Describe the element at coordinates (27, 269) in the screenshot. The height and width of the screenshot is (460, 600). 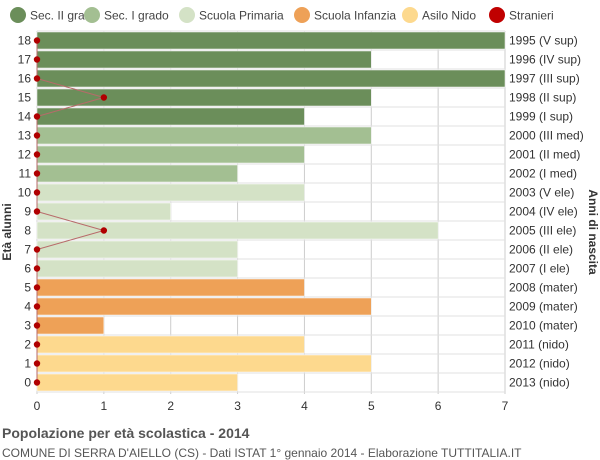
I see `age-tick-label: 6` at that location.